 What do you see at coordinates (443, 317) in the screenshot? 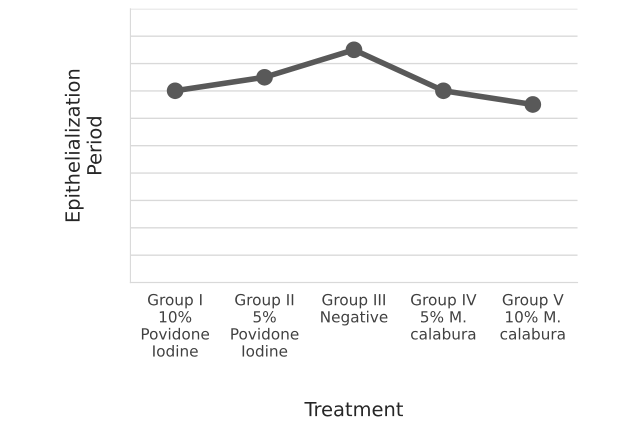
I see `x-tick-label: Group IV 5% M. calabura` at bounding box center [443, 317].